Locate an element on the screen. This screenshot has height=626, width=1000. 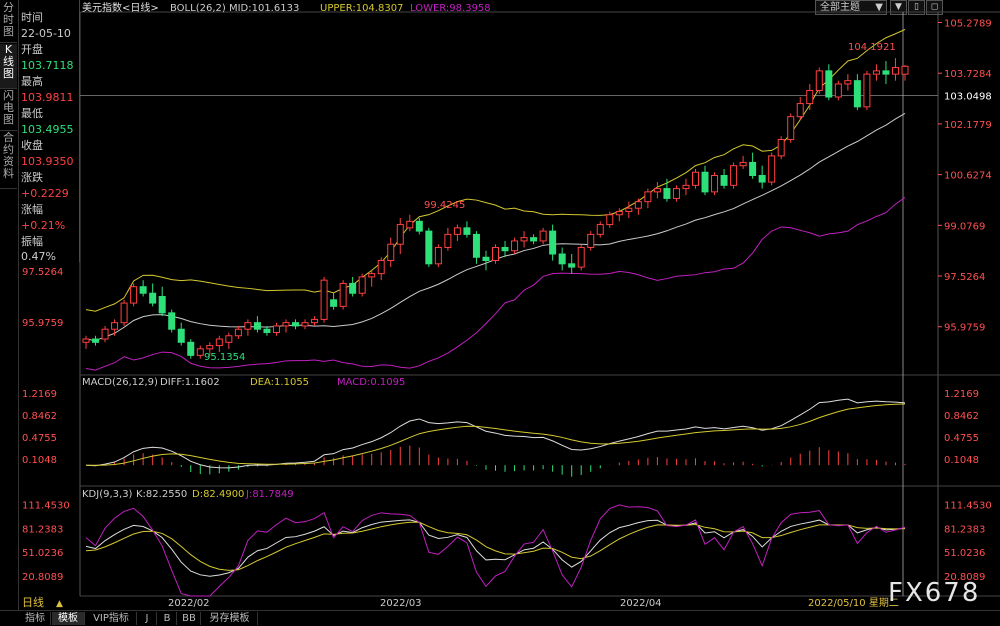
high-value: 103.9811 is located at coordinates (47, 97).